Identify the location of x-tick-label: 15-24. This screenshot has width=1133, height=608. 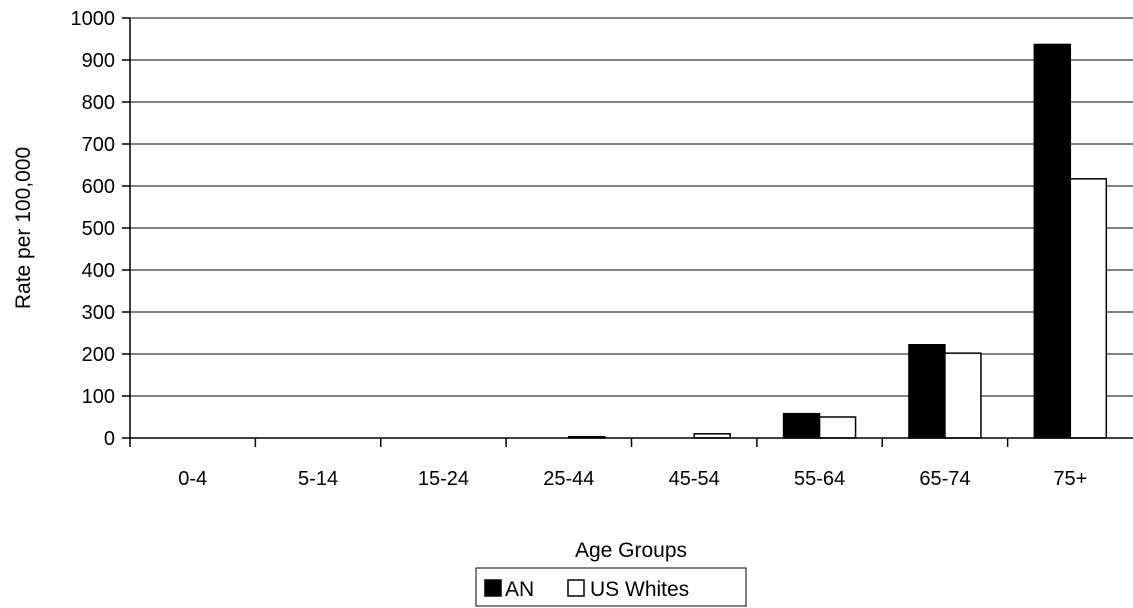
(443, 479).